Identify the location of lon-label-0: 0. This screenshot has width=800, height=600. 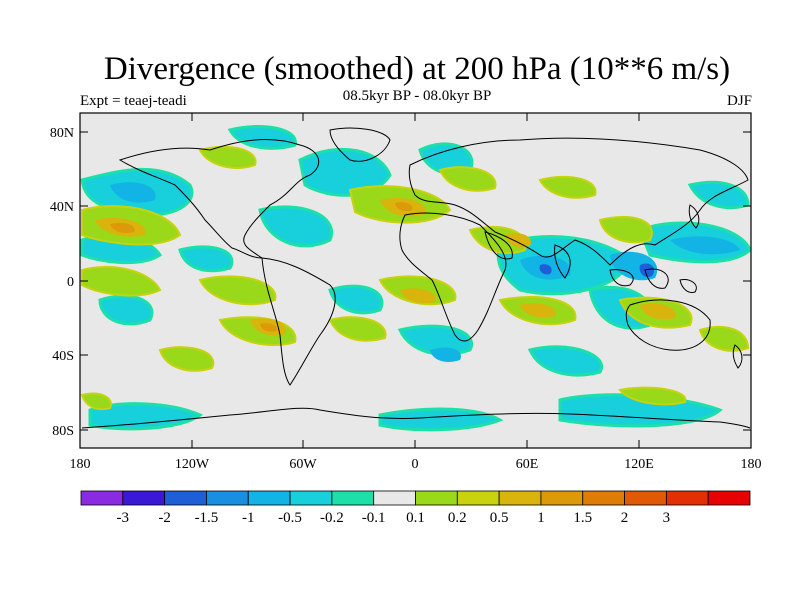
(415, 464).